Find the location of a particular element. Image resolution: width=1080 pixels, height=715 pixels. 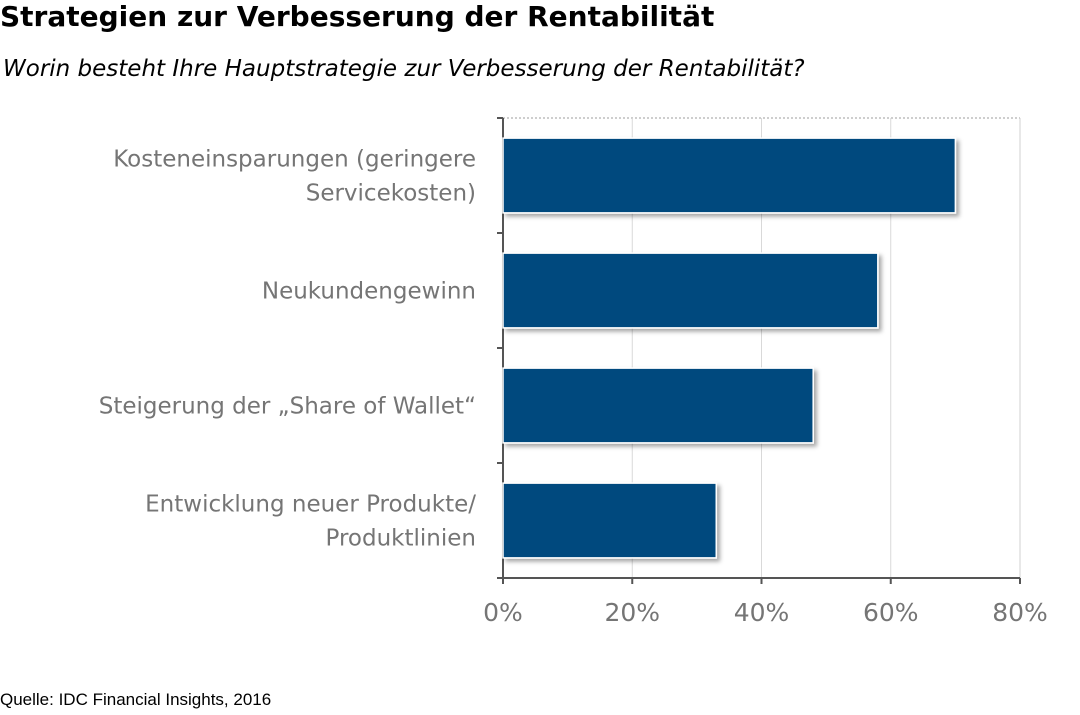

category-label: Entwicklung neuer Produkte/ is located at coordinates (310, 505).